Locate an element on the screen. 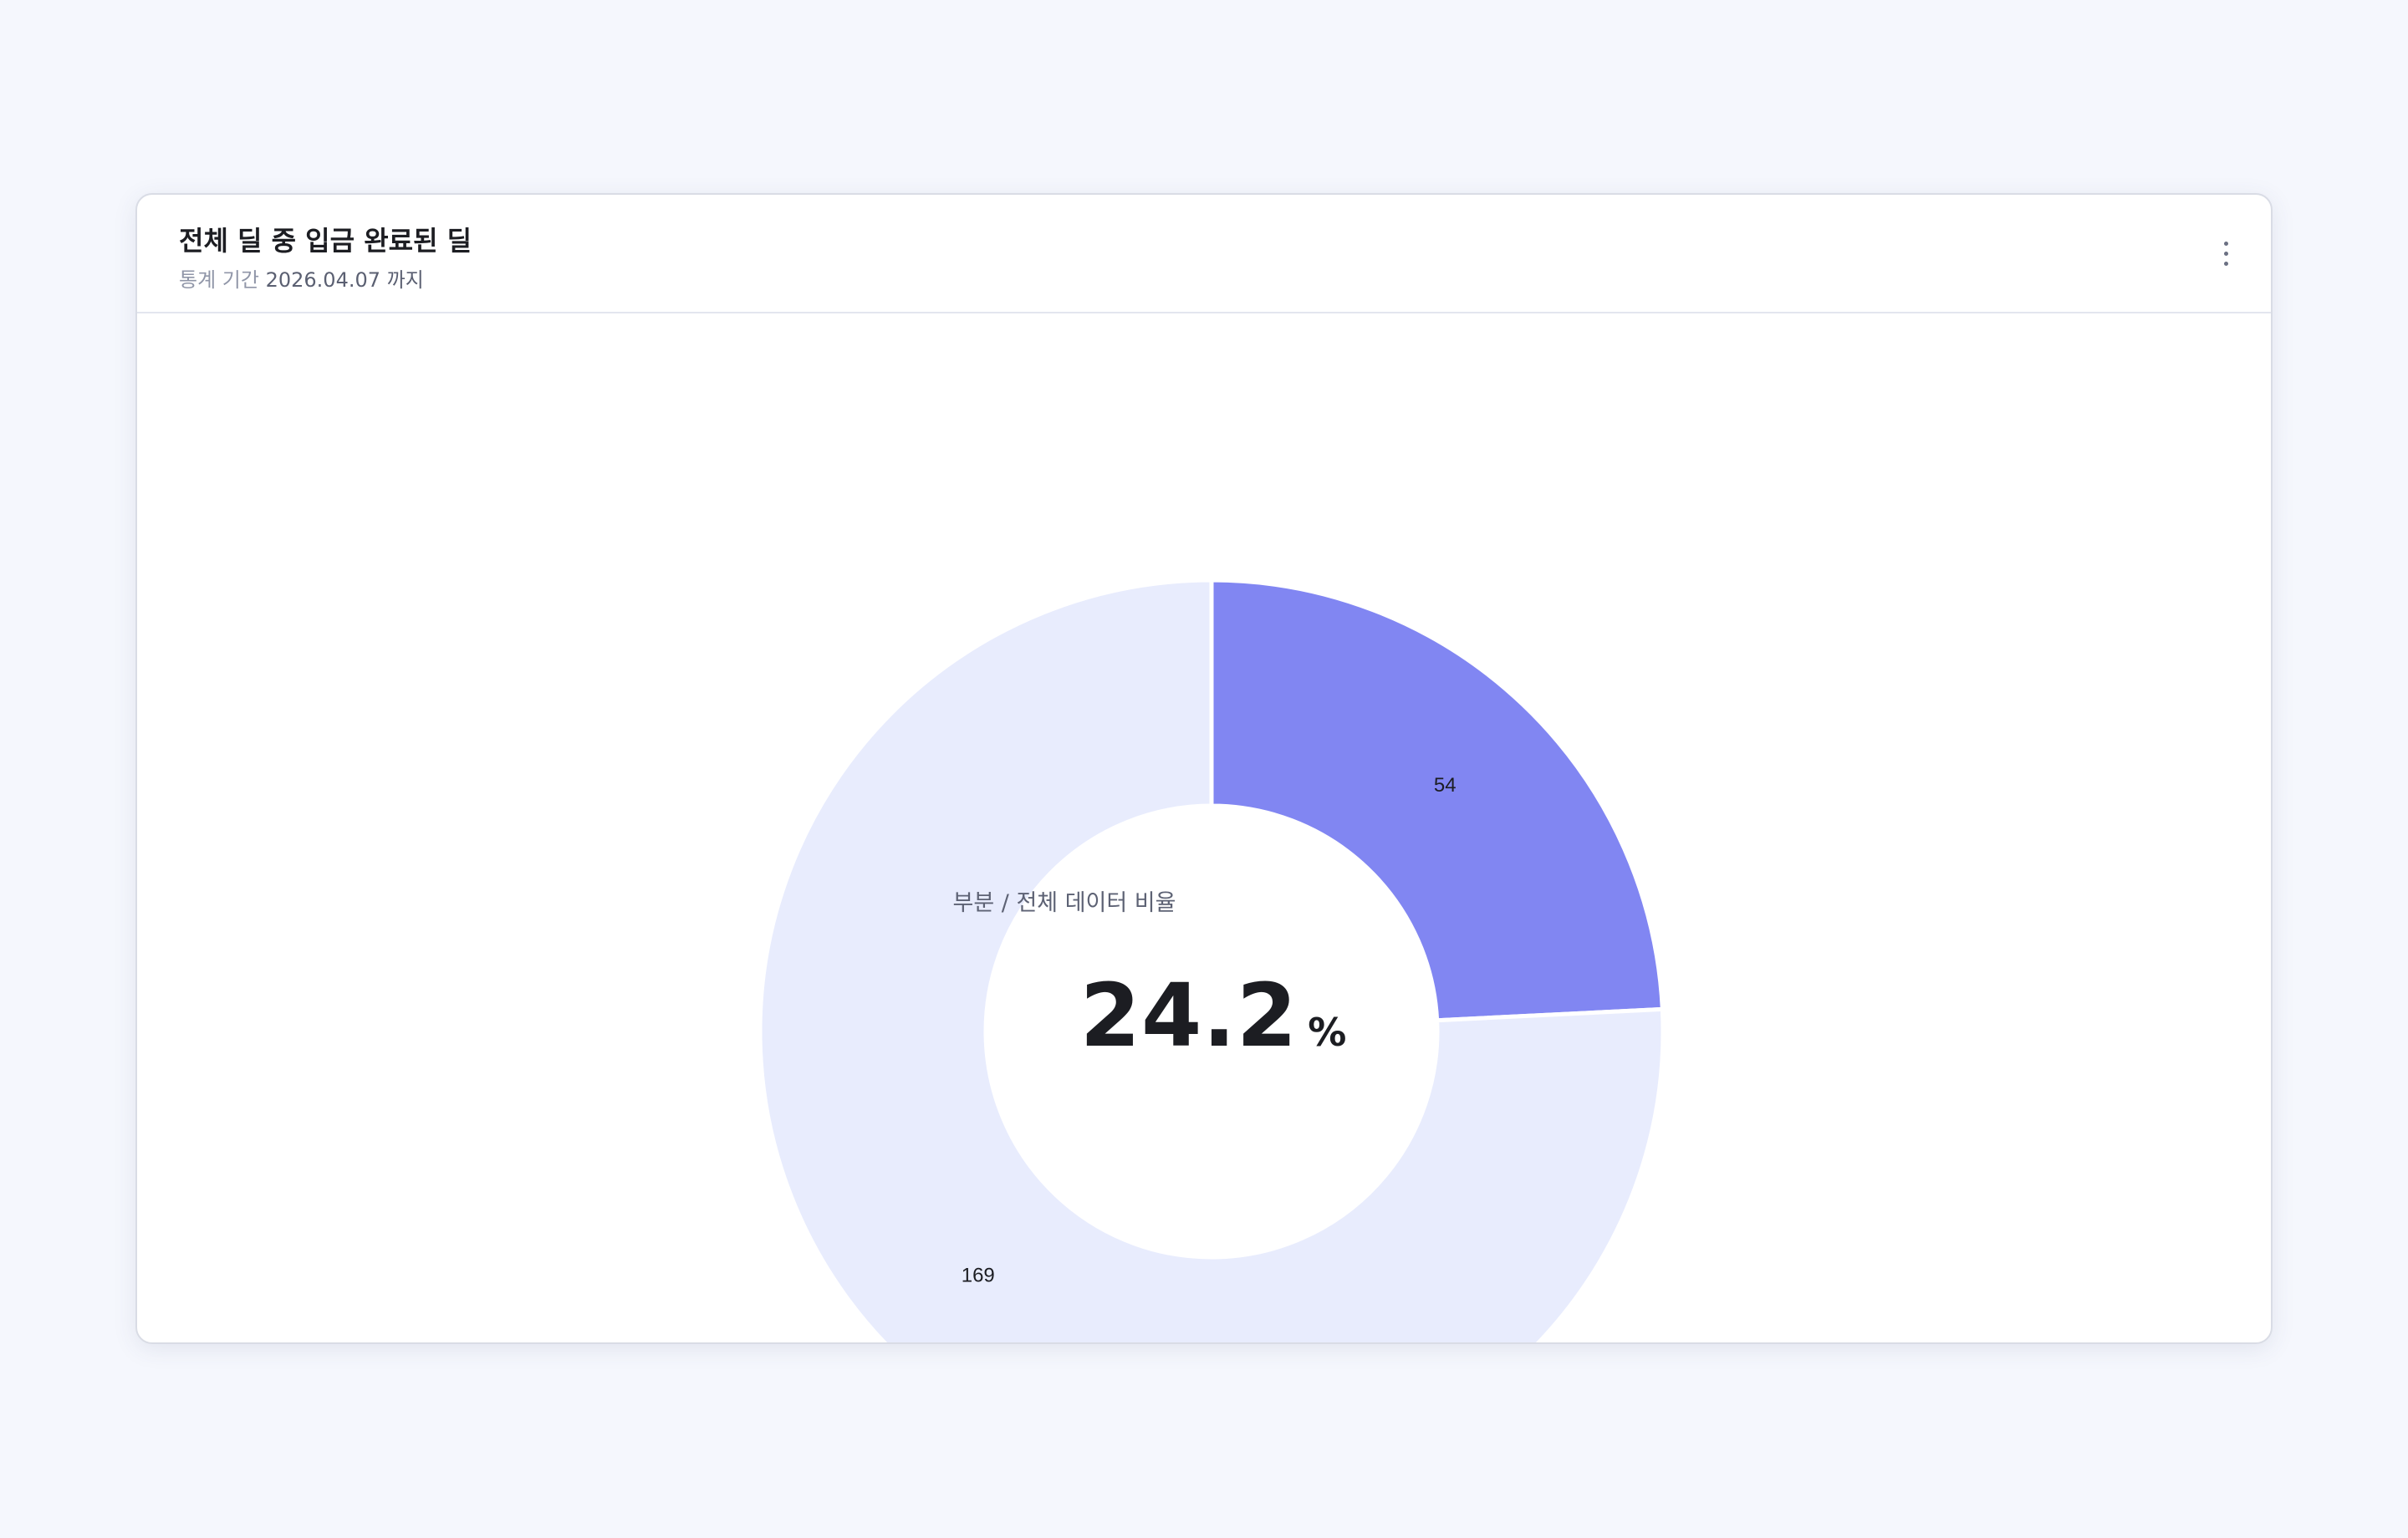 The width and height of the screenshot is (2408, 1538). period-value: 2026.04.07 까지 is located at coordinates (344, 280).